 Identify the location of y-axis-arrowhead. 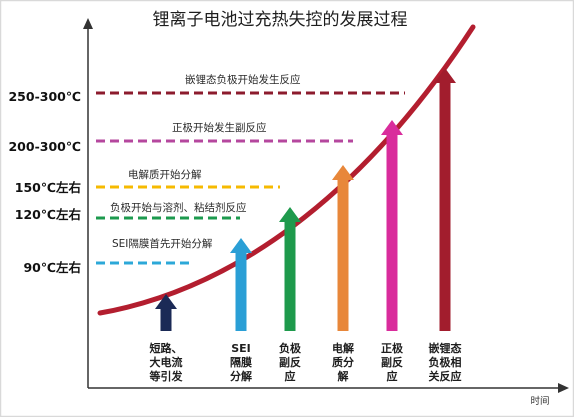
(88, 23).